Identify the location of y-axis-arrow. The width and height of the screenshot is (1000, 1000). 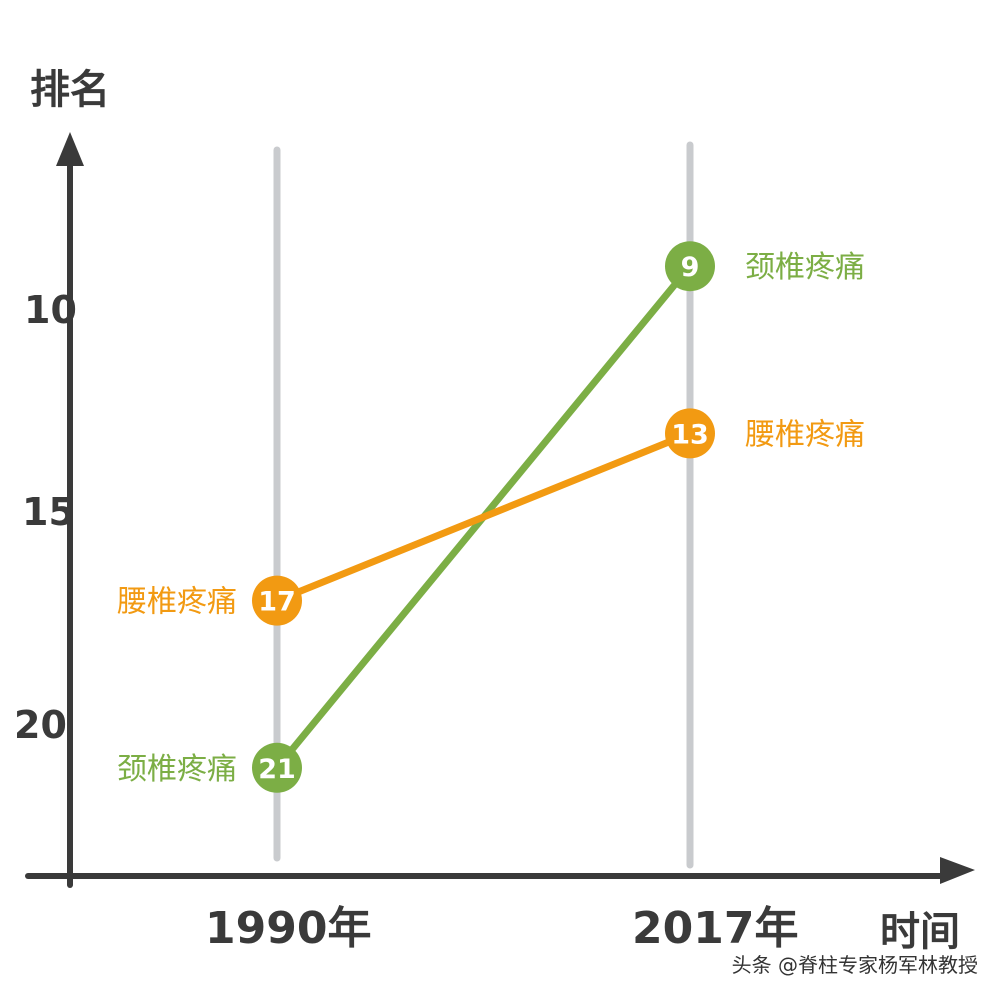
(70, 149).